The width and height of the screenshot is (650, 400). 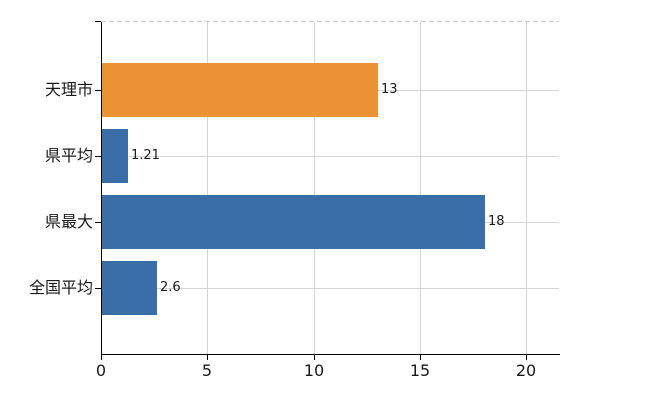 I want to click on bar-value-label: 18, so click(x=496, y=221).